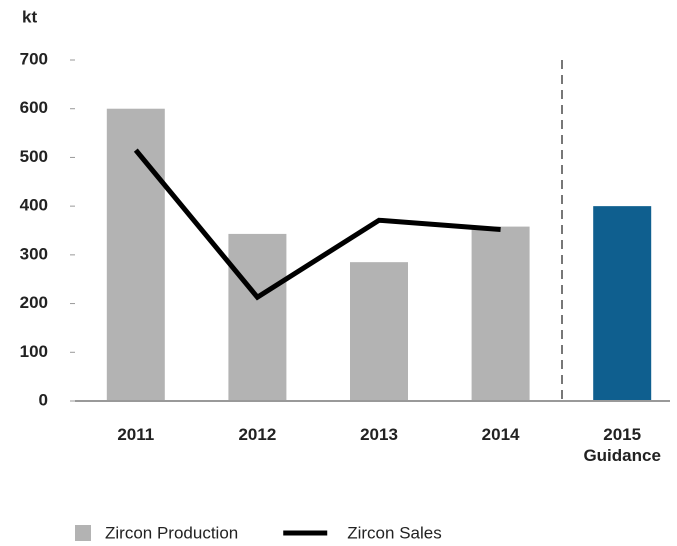  Describe the element at coordinates (34, 107) in the screenshot. I see `y-tick-label: 600` at that location.